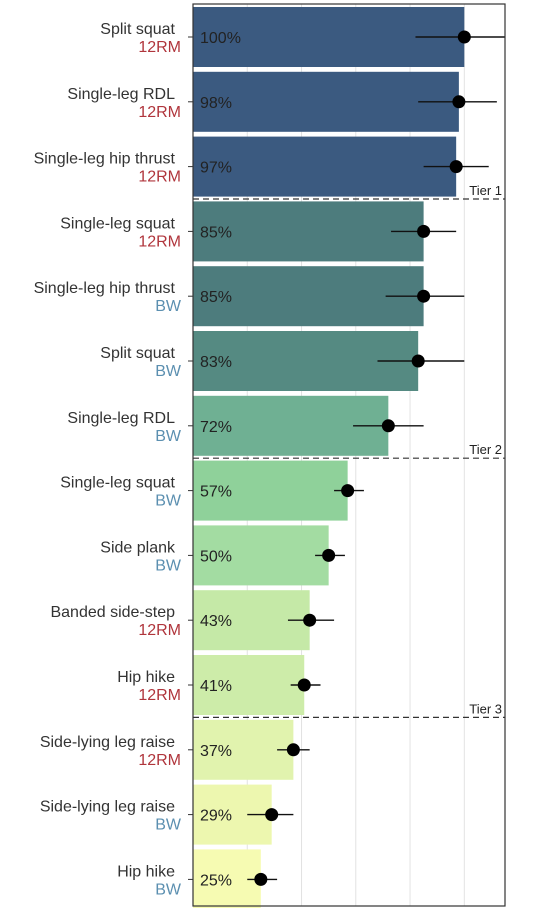 The height and width of the screenshot is (908, 540). What do you see at coordinates (216, 686) in the screenshot?
I see `bar-value-label: 41%` at bounding box center [216, 686].